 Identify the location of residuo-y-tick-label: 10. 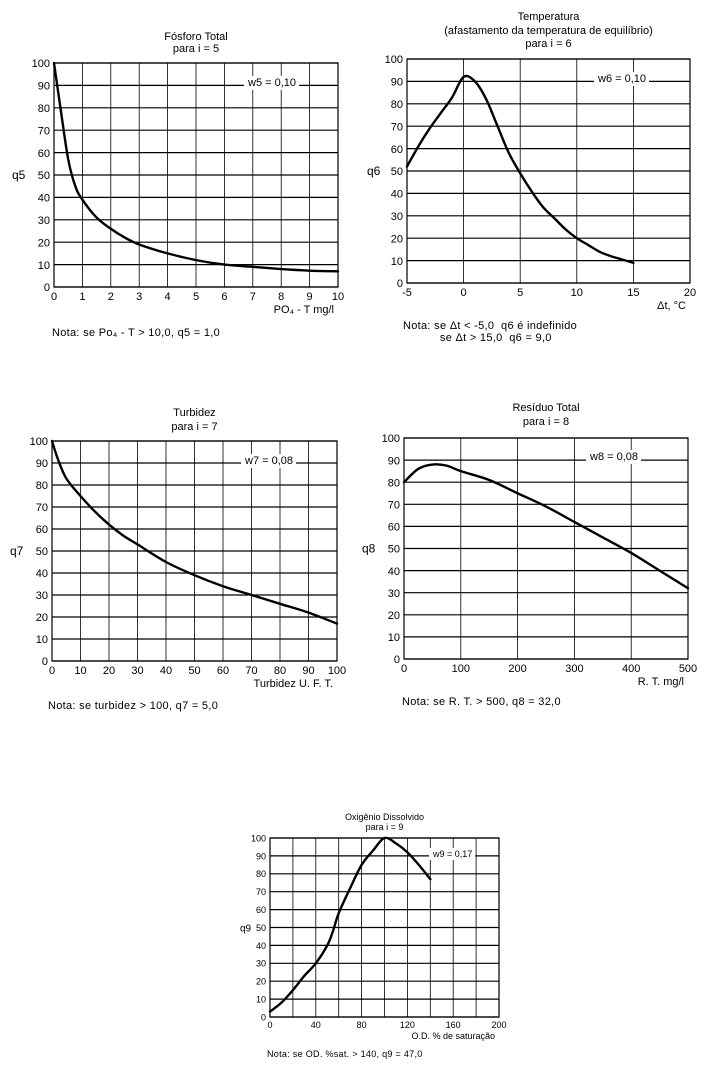
(394, 638).